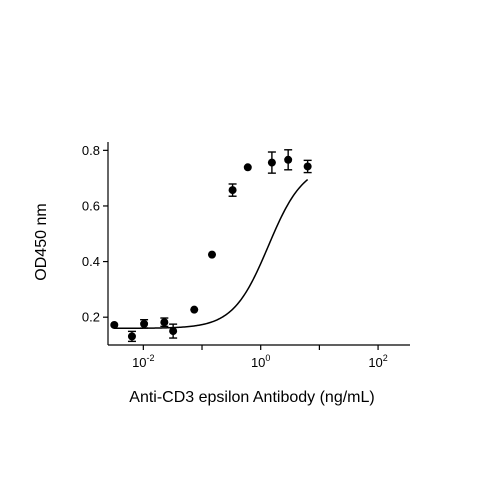 The image size is (500, 500). I want to click on x-tick-exponent: 2, so click(385, 358).